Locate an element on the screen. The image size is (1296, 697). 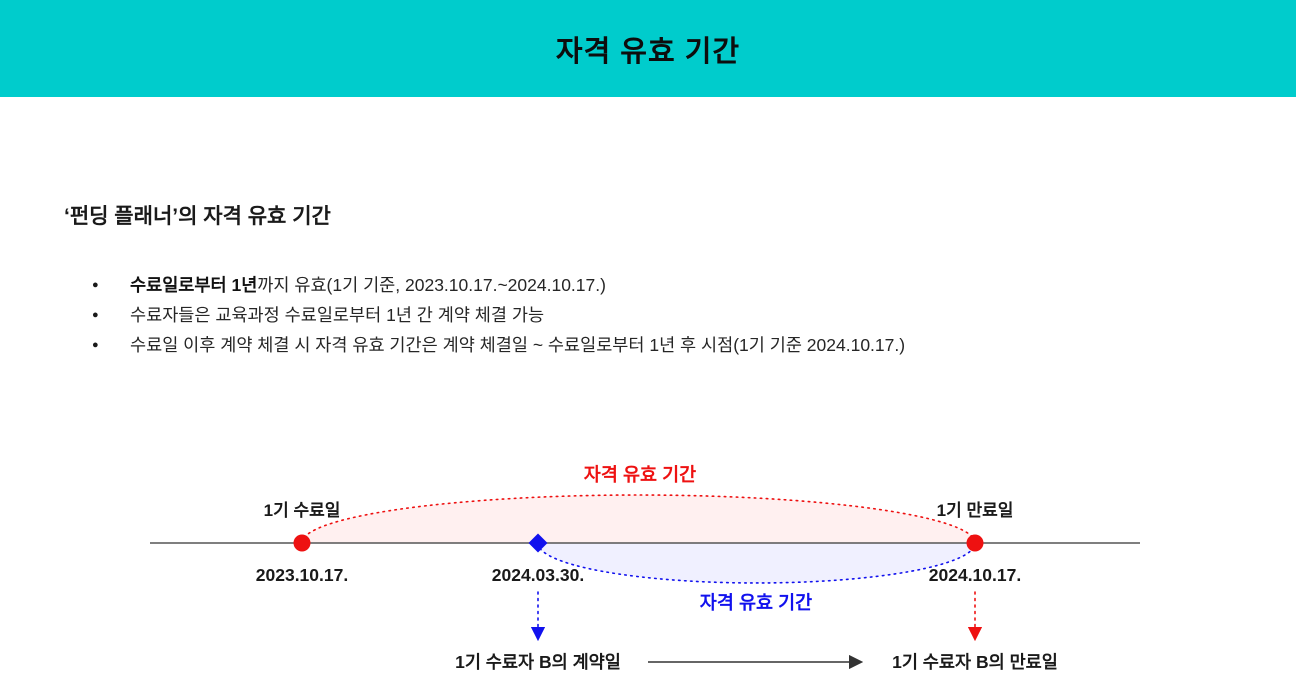
start-dot is located at coordinates (302, 543).